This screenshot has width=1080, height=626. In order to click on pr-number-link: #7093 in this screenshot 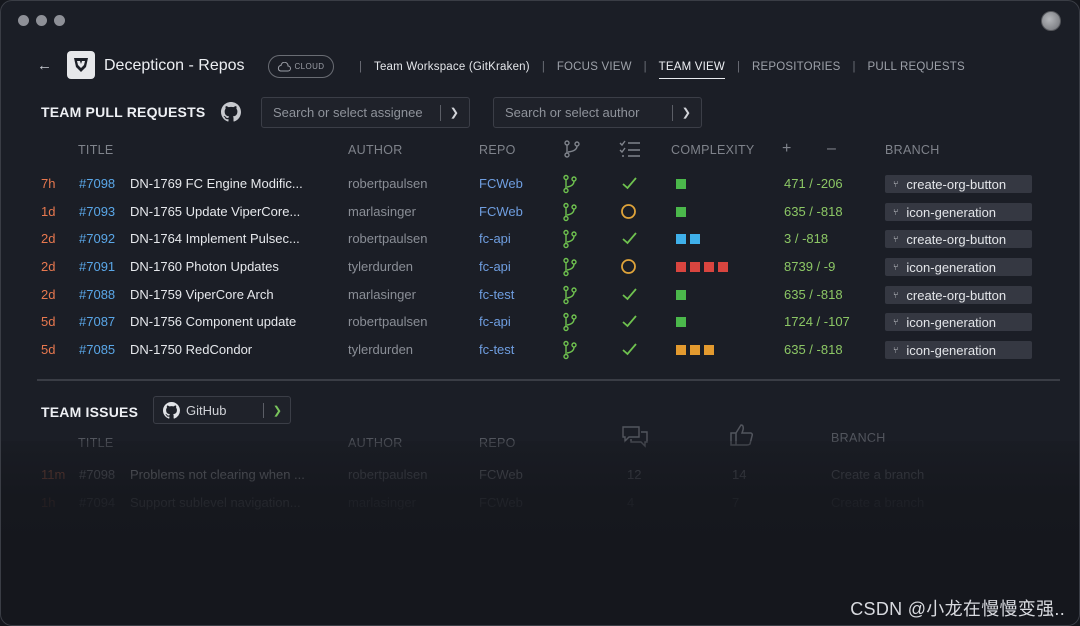, I will do `click(97, 211)`.